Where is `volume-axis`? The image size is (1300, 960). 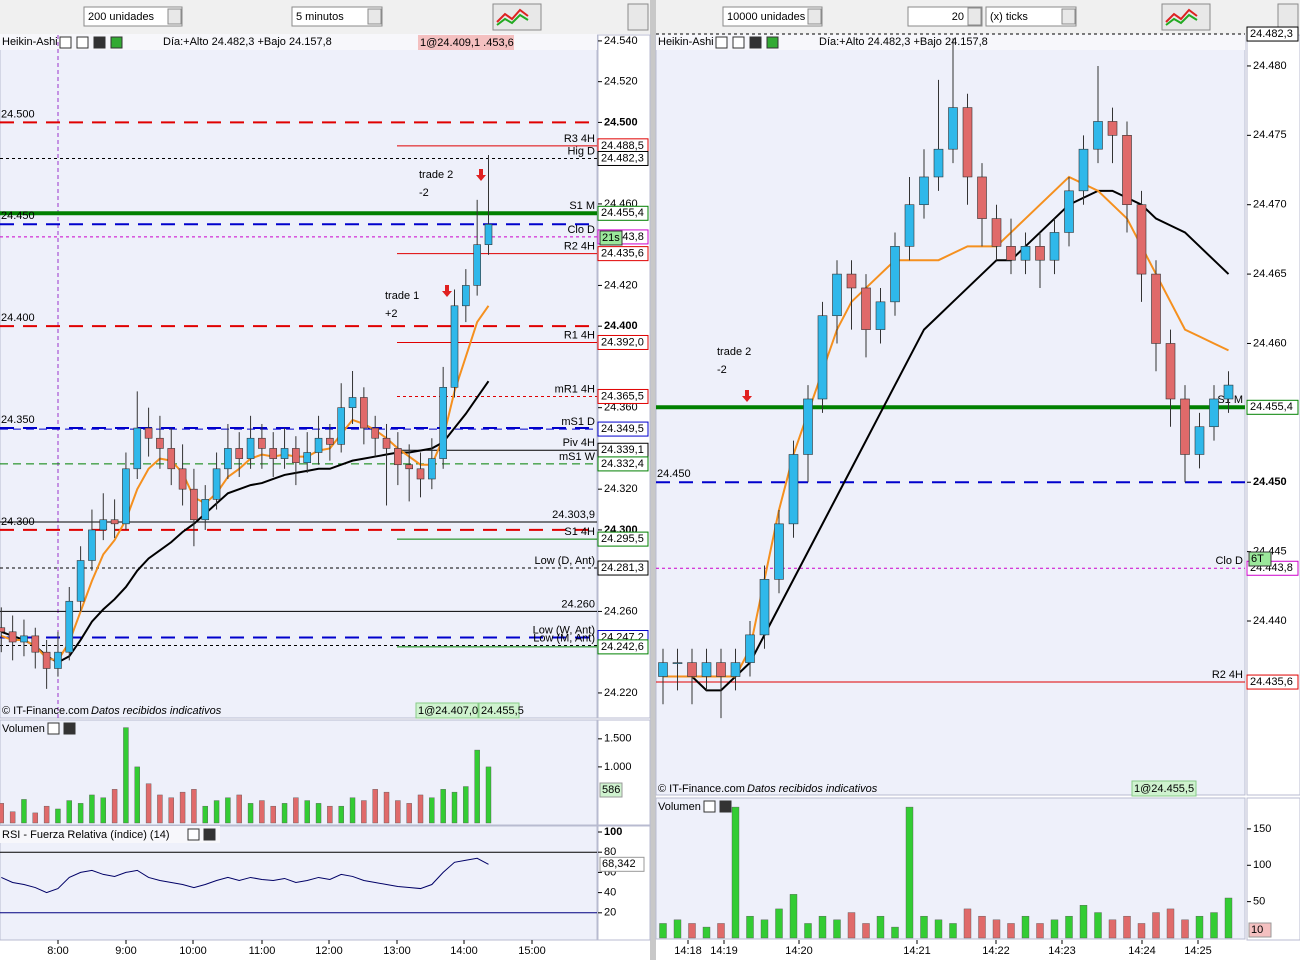
volume-axis is located at coordinates (1273, 869).